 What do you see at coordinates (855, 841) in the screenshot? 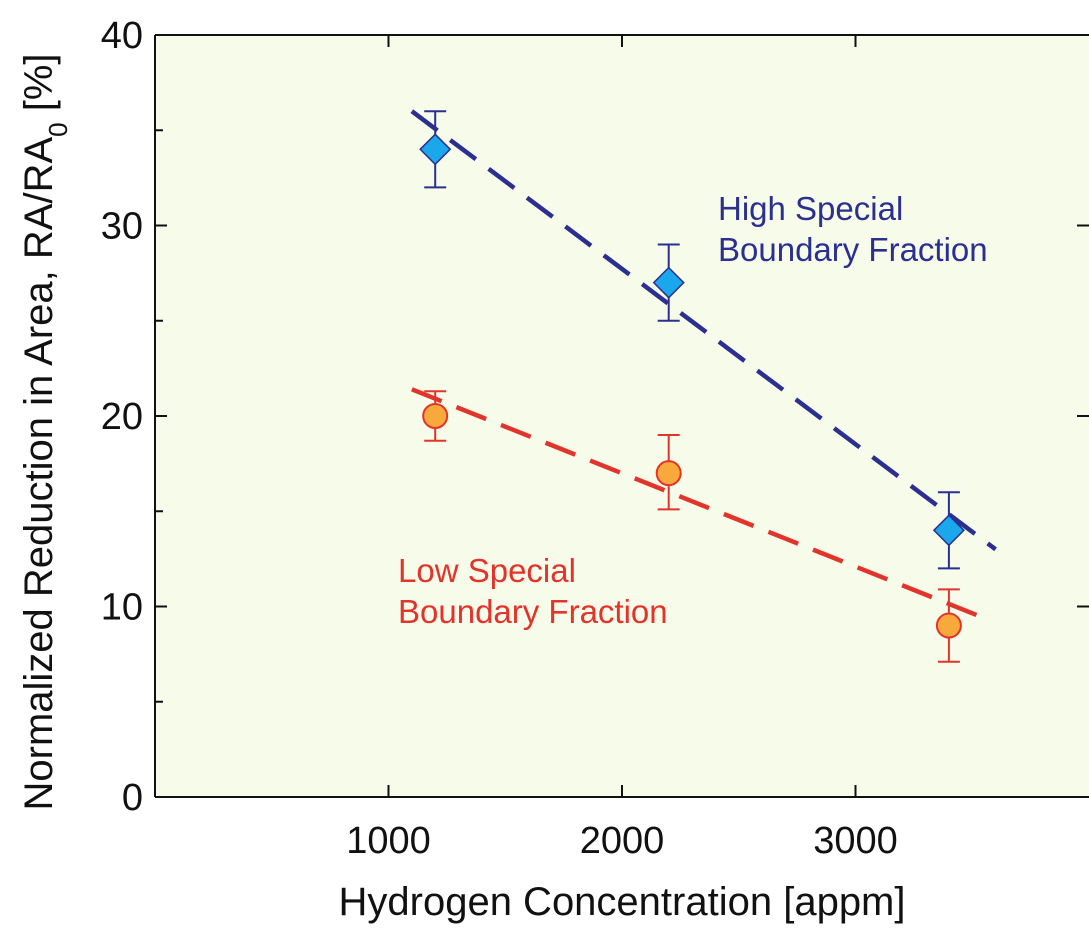
I see `x-tick-label: 3000` at bounding box center [855, 841].